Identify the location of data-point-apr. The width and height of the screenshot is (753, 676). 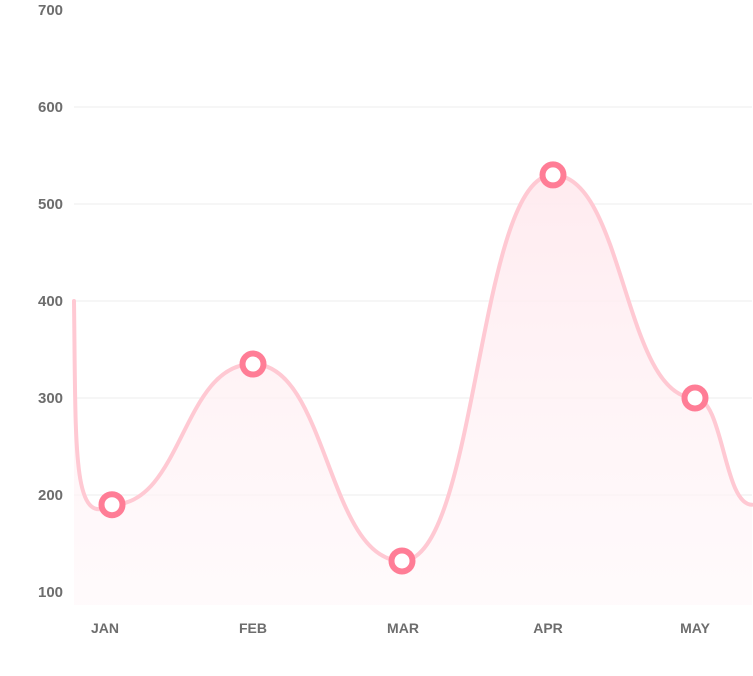
(553, 175).